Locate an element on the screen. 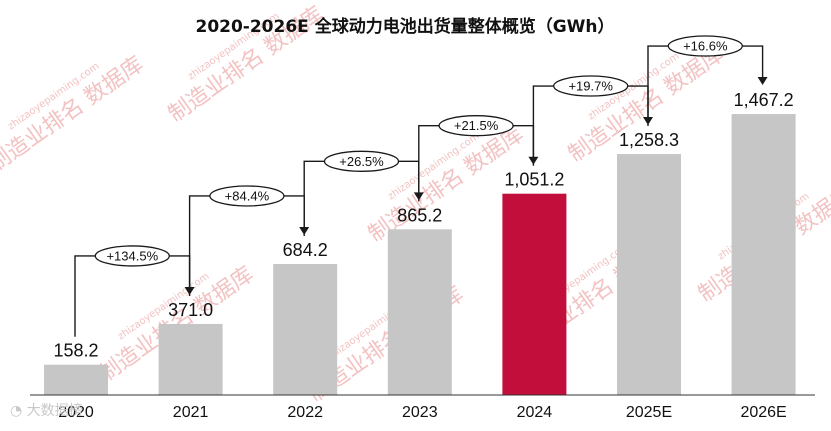 This screenshot has height=431, width=831. growth-annotation: +16.6% is located at coordinates (707, 81).